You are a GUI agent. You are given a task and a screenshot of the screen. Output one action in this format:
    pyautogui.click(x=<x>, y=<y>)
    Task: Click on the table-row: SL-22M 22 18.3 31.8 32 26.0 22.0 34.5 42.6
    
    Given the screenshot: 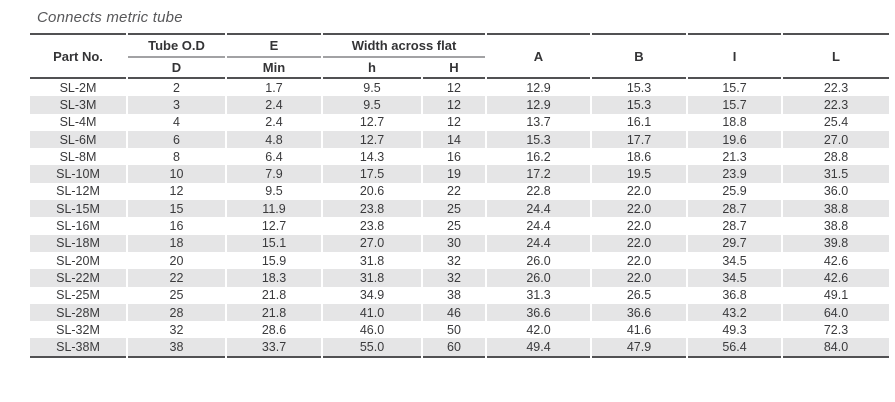 What is the action you would take?
    pyautogui.click(x=459, y=278)
    